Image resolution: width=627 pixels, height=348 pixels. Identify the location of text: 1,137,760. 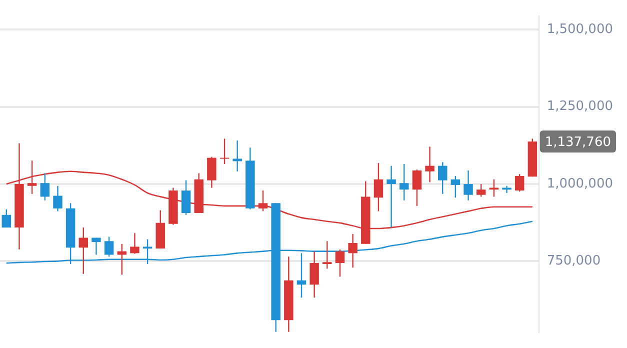
(578, 142).